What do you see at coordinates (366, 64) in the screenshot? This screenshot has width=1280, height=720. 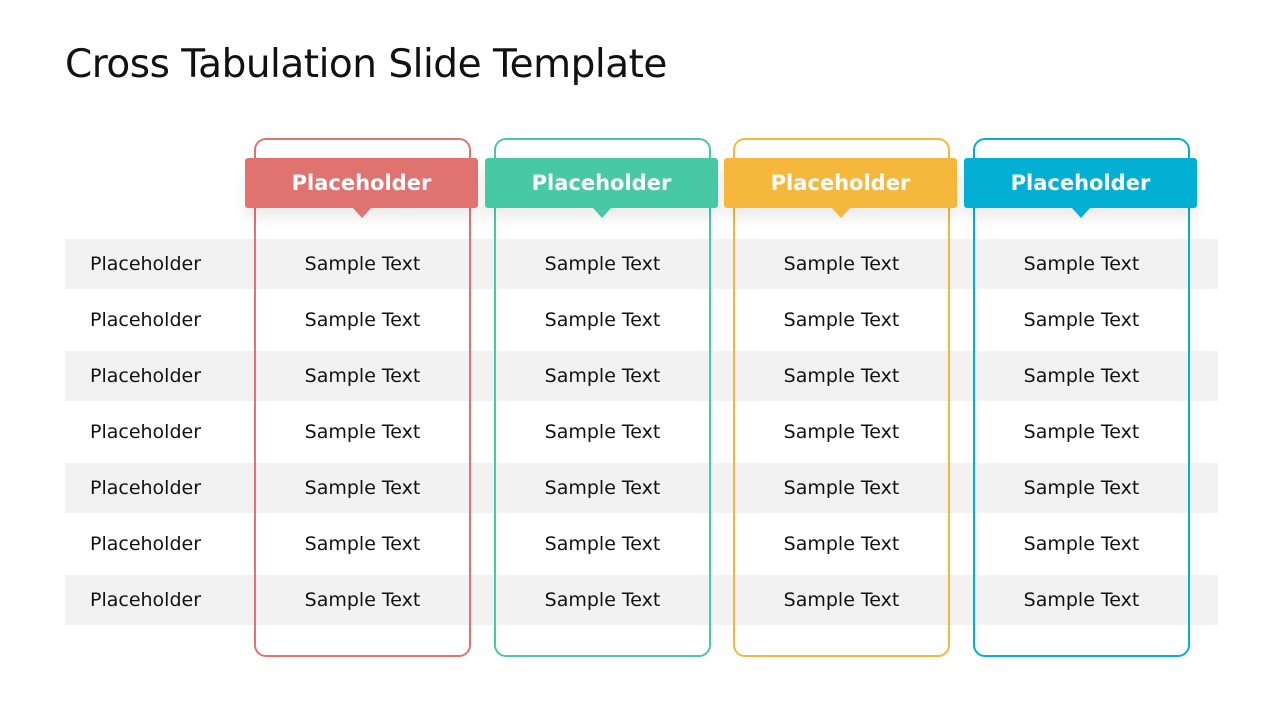 I see `slide-title: Cross Tabulation Slide Template` at bounding box center [366, 64].